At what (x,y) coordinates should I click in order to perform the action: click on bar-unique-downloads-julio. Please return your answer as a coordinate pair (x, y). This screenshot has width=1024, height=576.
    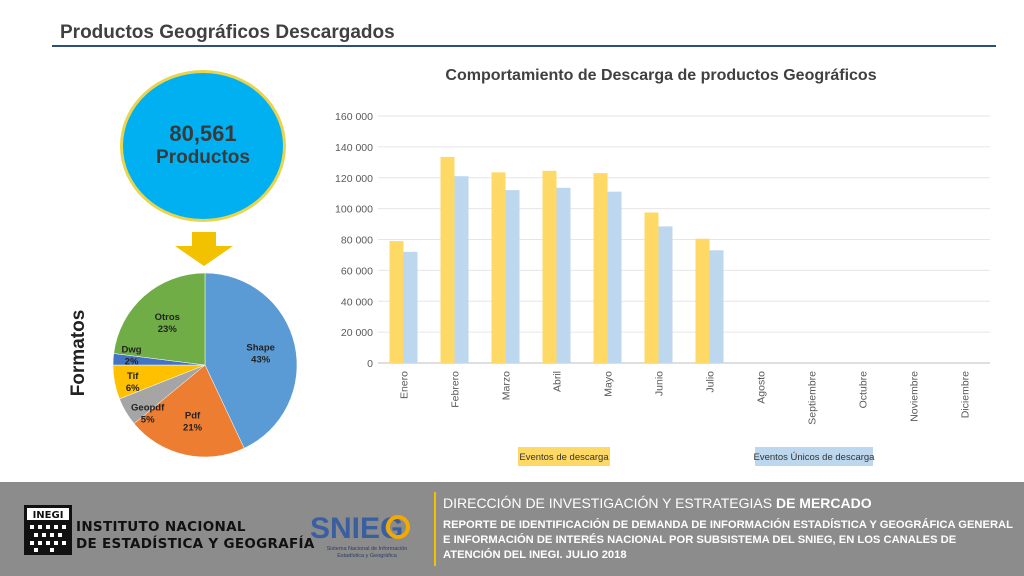
    Looking at the image, I should click on (716, 306).